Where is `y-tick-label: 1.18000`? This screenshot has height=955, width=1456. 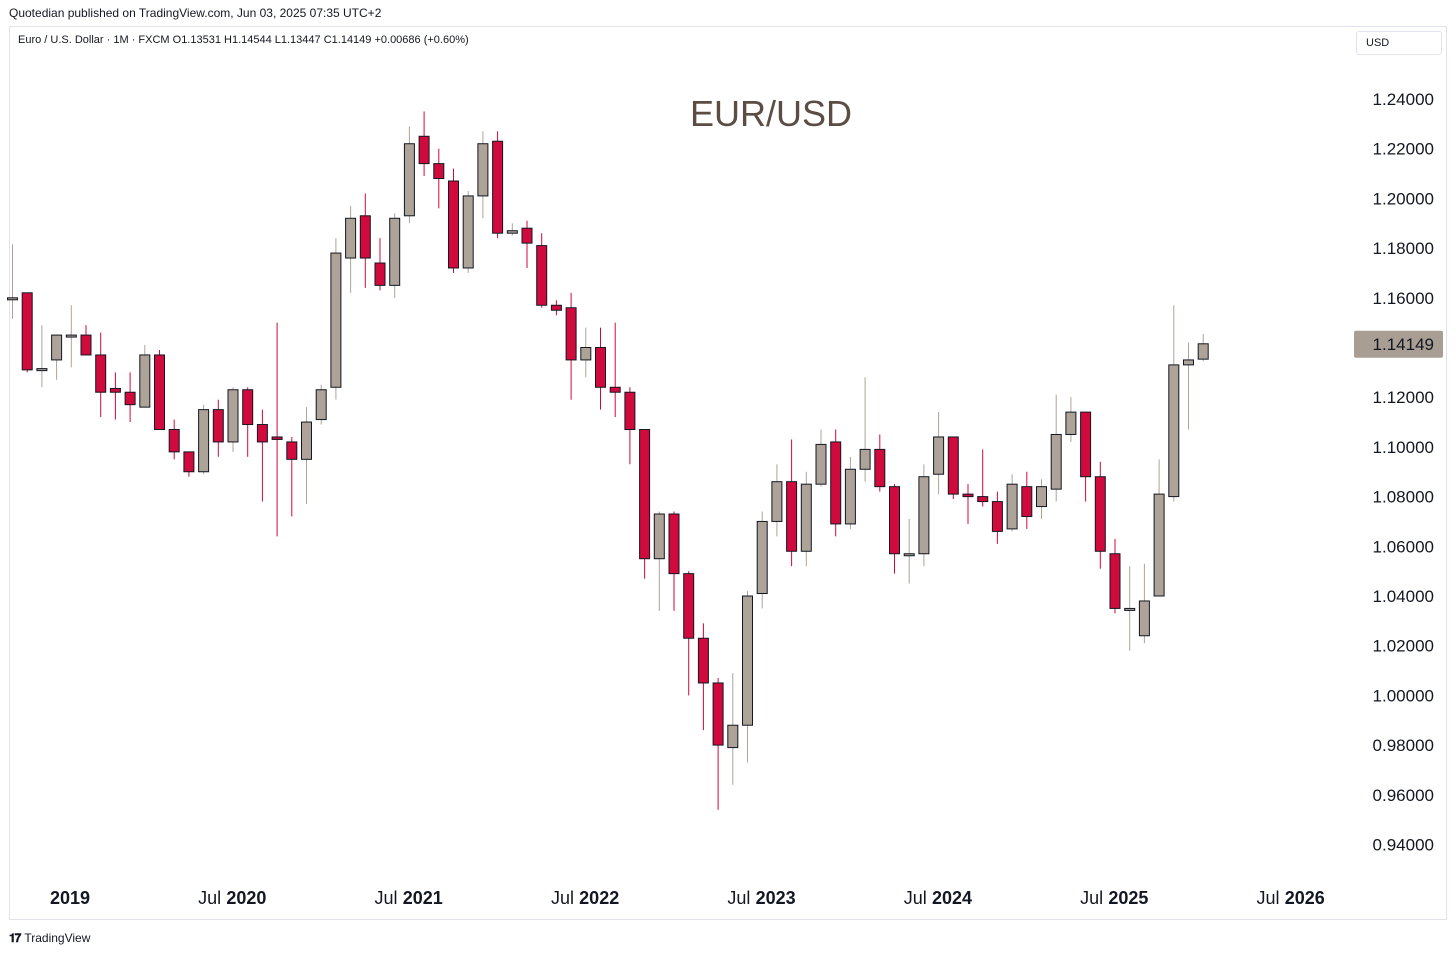
y-tick-label: 1.18000 is located at coordinates (1403, 248).